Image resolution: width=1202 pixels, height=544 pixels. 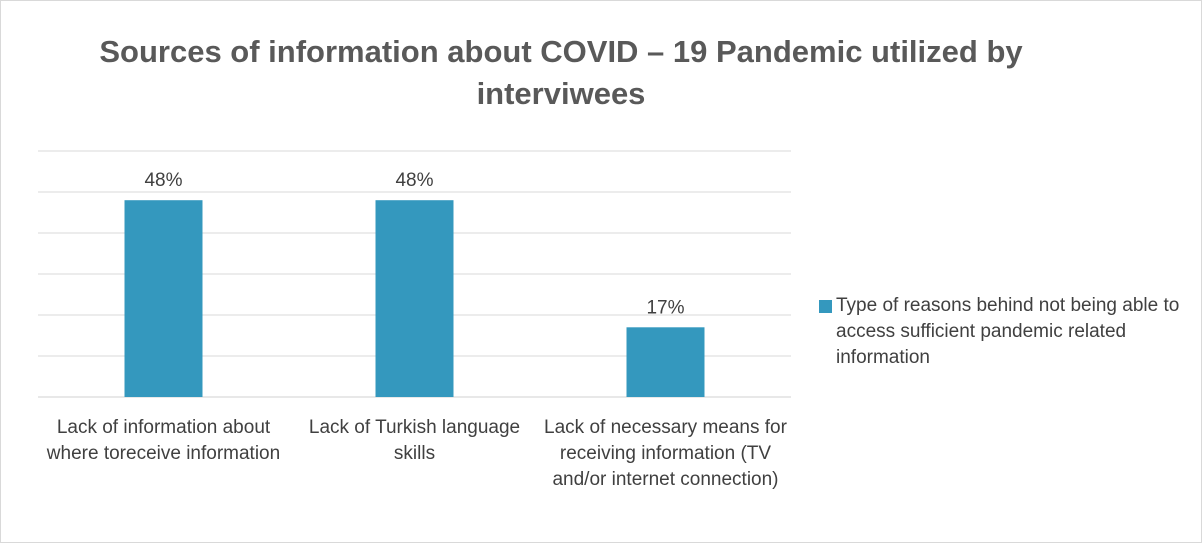 I want to click on legend-swatch, so click(x=825, y=306).